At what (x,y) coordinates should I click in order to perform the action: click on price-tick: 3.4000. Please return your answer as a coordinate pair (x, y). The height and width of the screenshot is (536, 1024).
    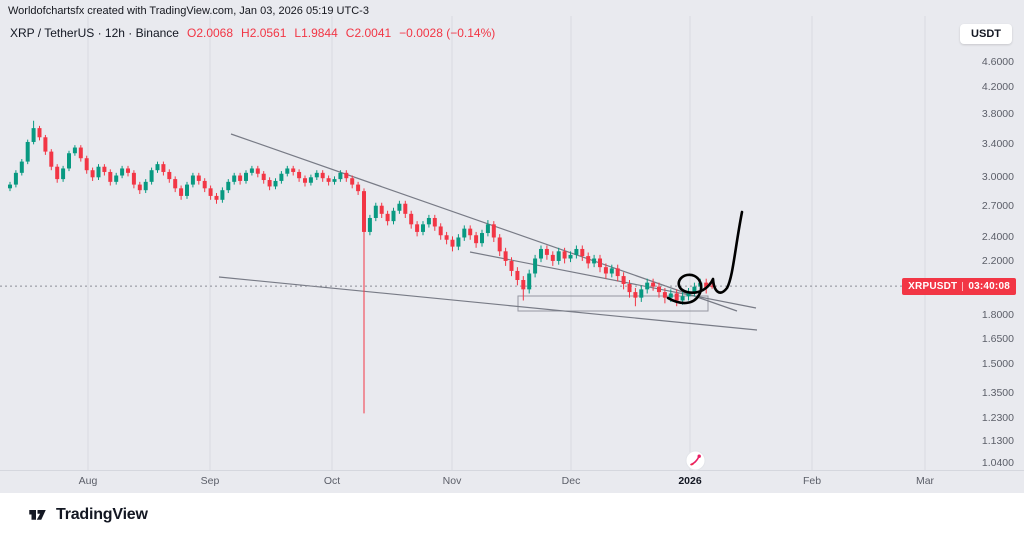
    Looking at the image, I should click on (997, 143).